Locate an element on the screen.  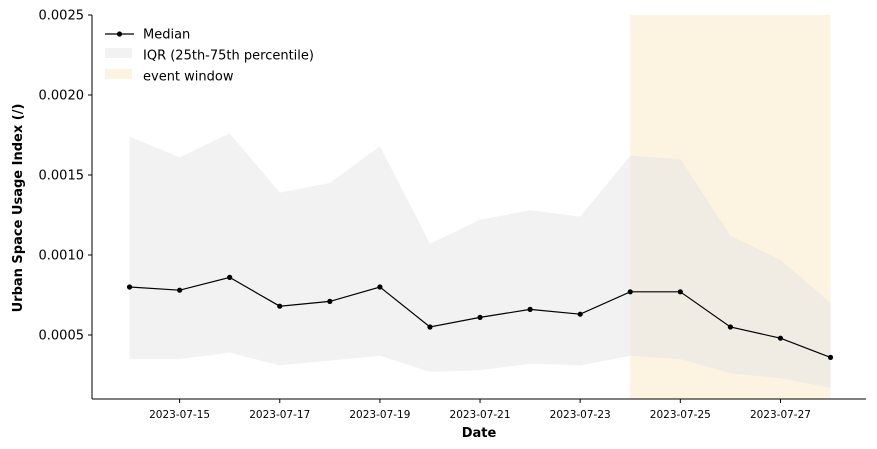
y-tick-label: 0.0025 is located at coordinates (62, 16).